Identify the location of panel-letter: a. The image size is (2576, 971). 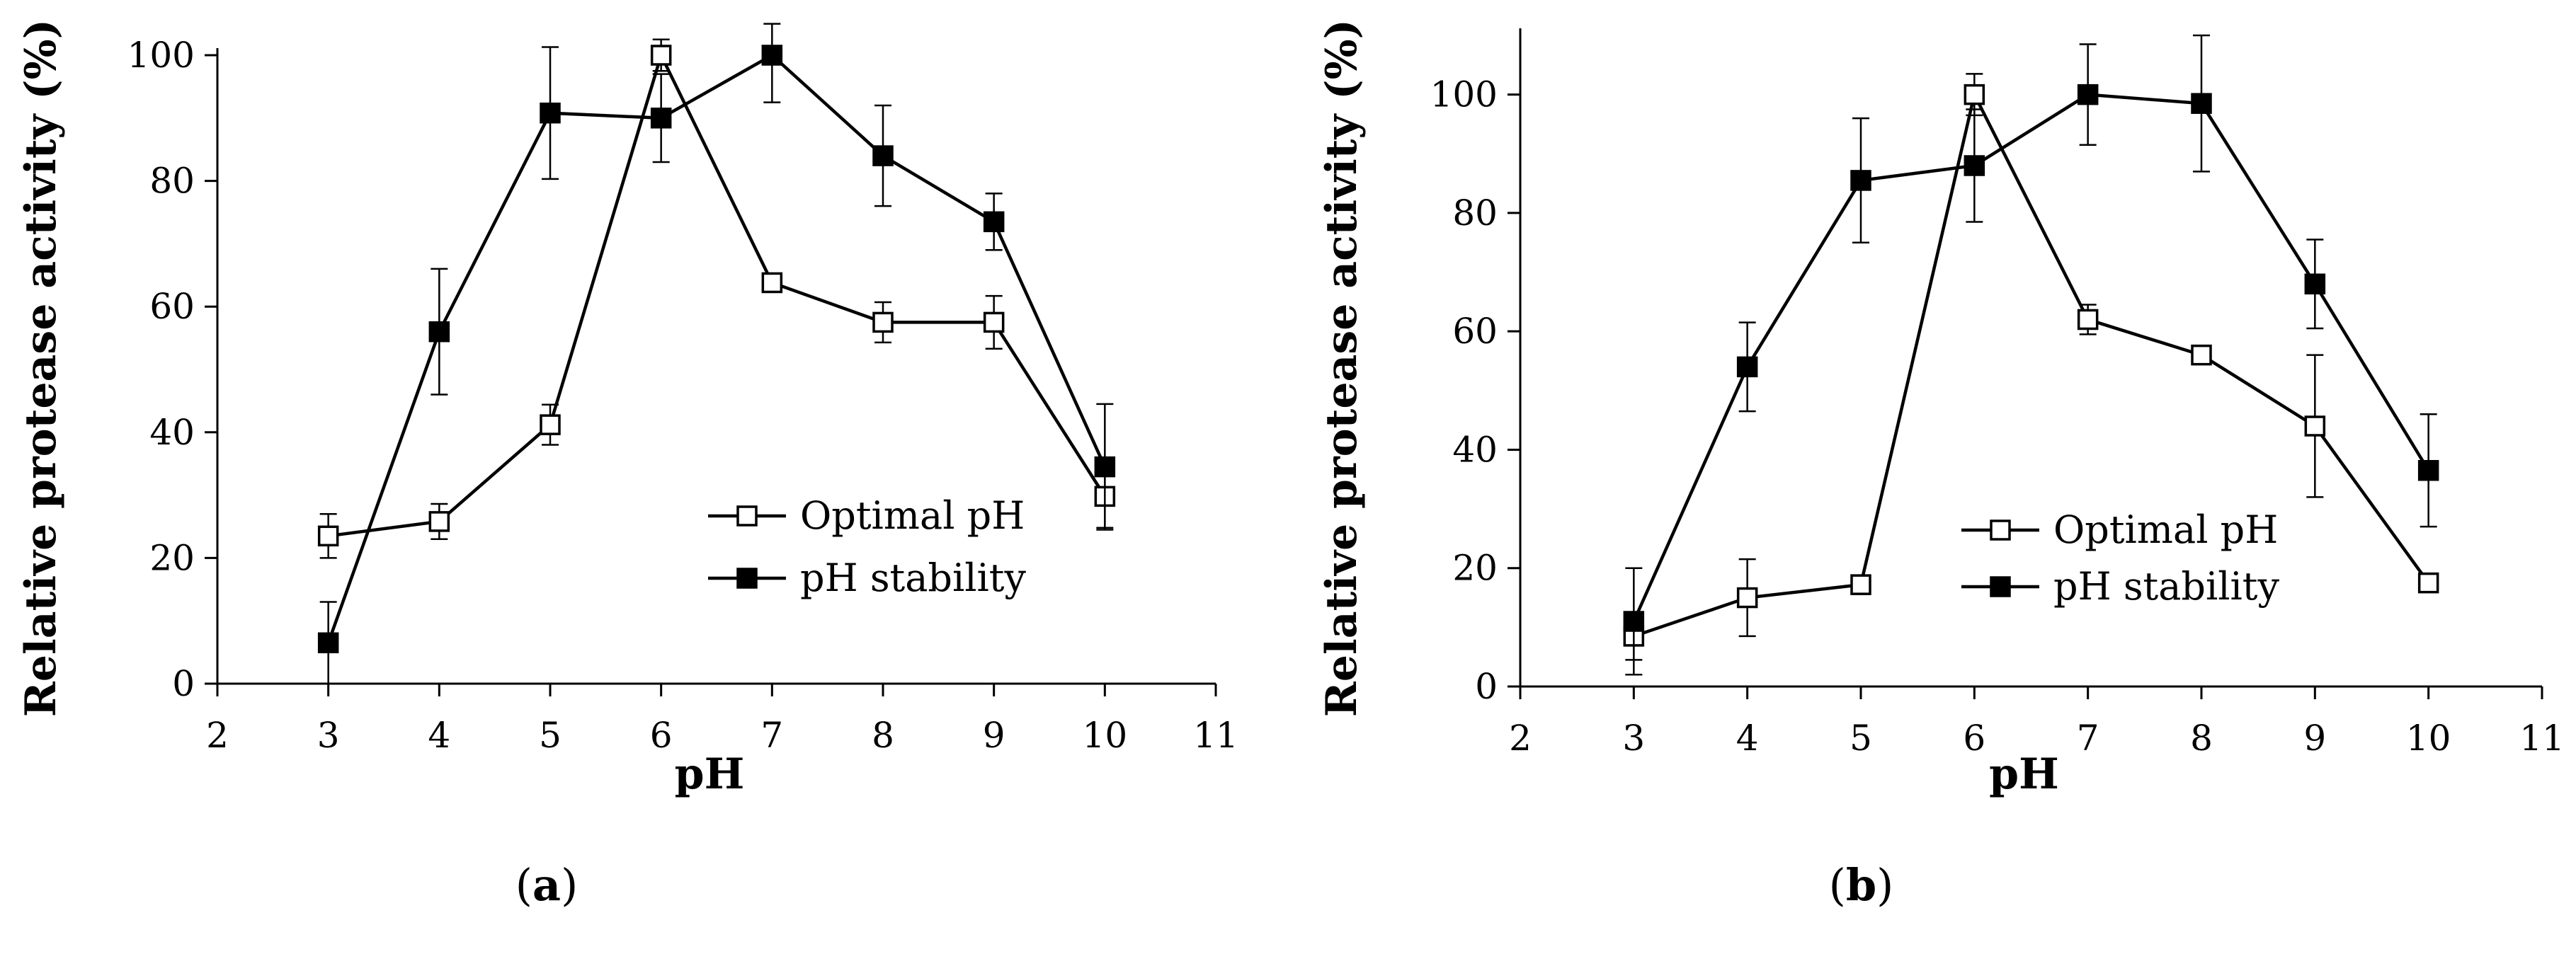
(547, 885).